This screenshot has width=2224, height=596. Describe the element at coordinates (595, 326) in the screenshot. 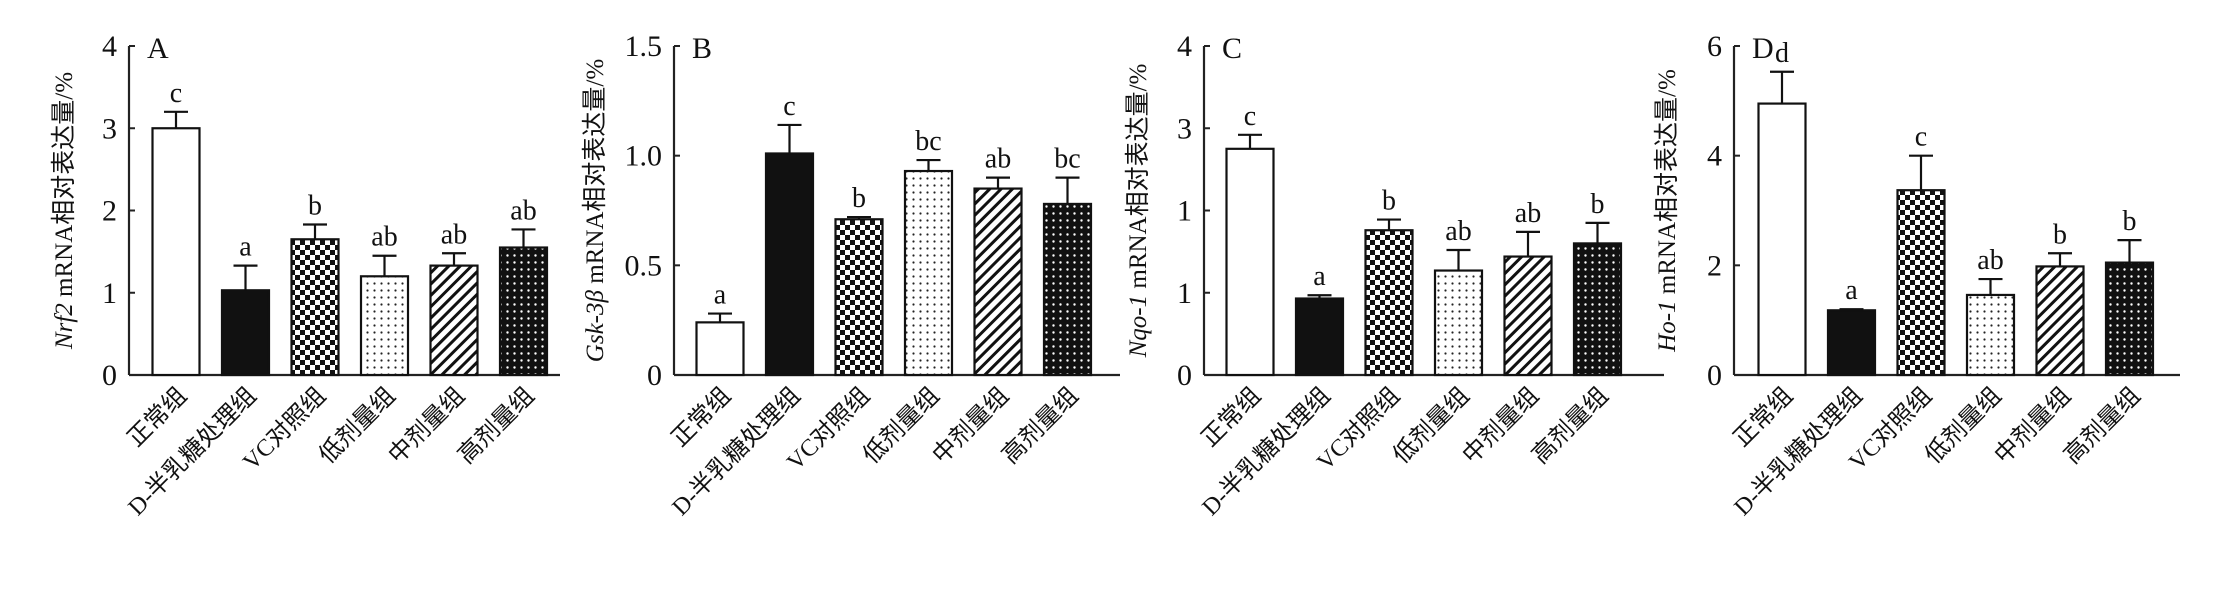

I see `gene-name: Gsk-3β` at that location.